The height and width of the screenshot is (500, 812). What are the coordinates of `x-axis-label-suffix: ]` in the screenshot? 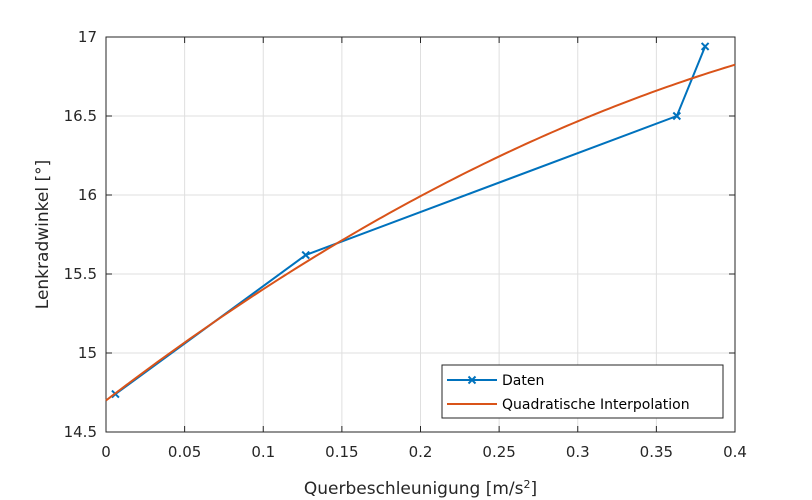 It's located at (533, 489).